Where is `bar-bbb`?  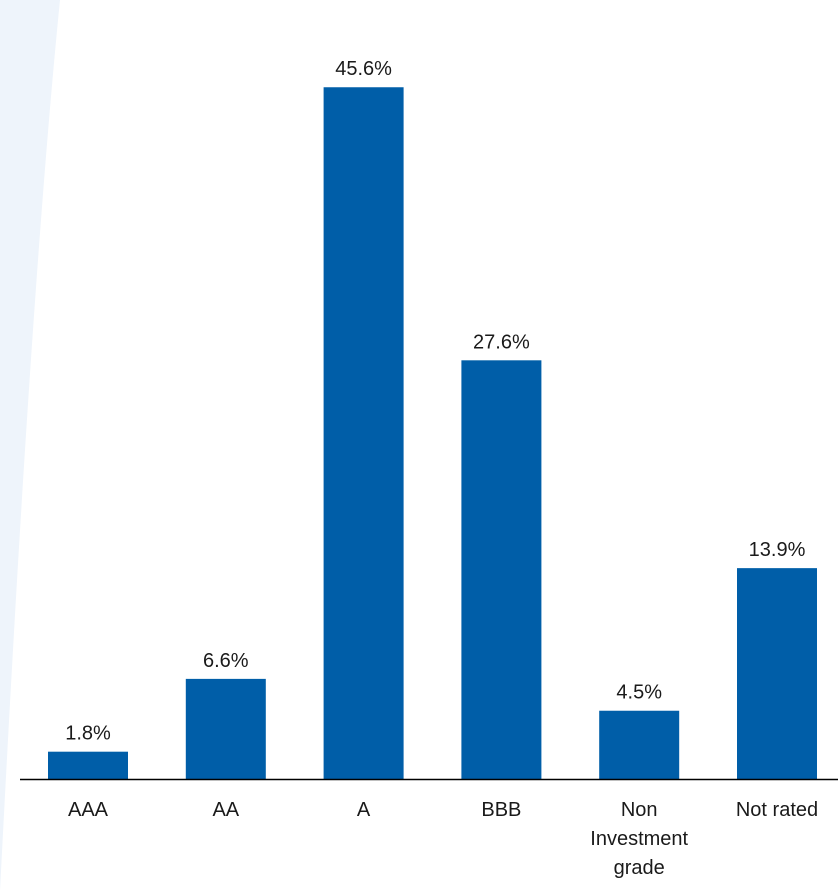
bar-bbb is located at coordinates (501, 569).